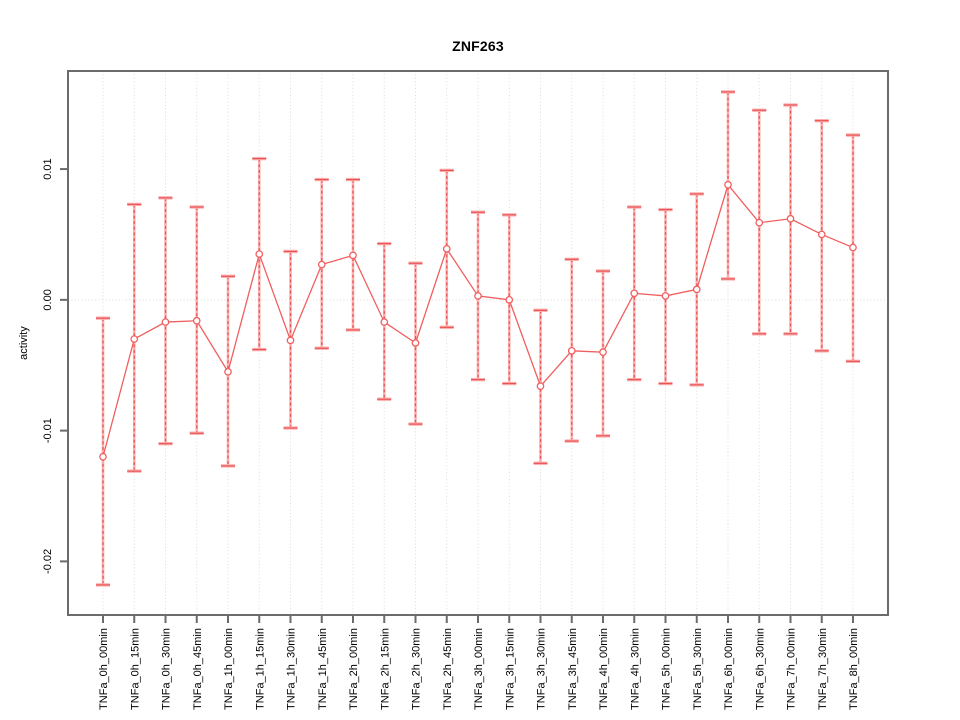 Image resolution: width=960 pixels, height=720 pixels. What do you see at coordinates (478, 296) in the screenshot?
I see `data-point-TNFa_3h_00min` at bounding box center [478, 296].